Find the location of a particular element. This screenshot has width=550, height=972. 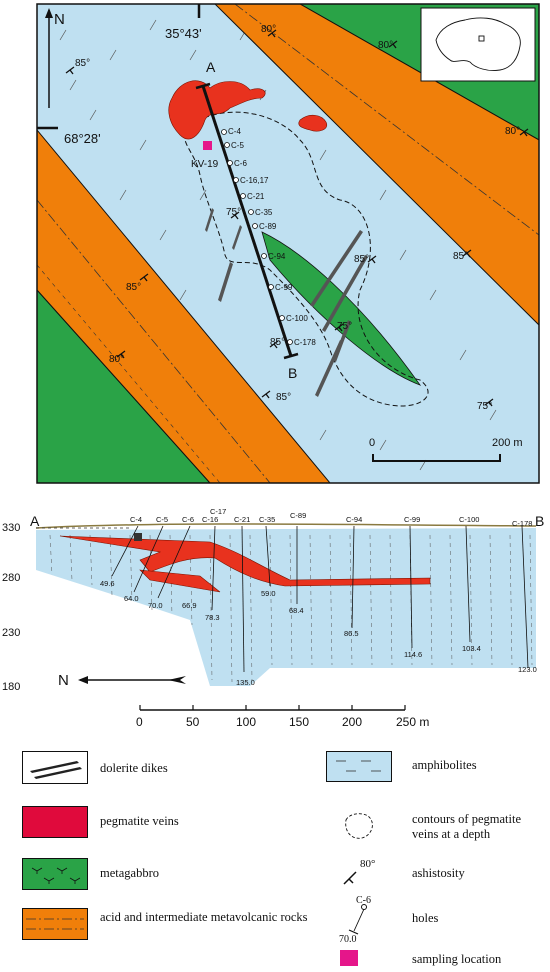

legend-label-contours: contours of pegmatite veins at a depth is located at coordinates (466, 826).